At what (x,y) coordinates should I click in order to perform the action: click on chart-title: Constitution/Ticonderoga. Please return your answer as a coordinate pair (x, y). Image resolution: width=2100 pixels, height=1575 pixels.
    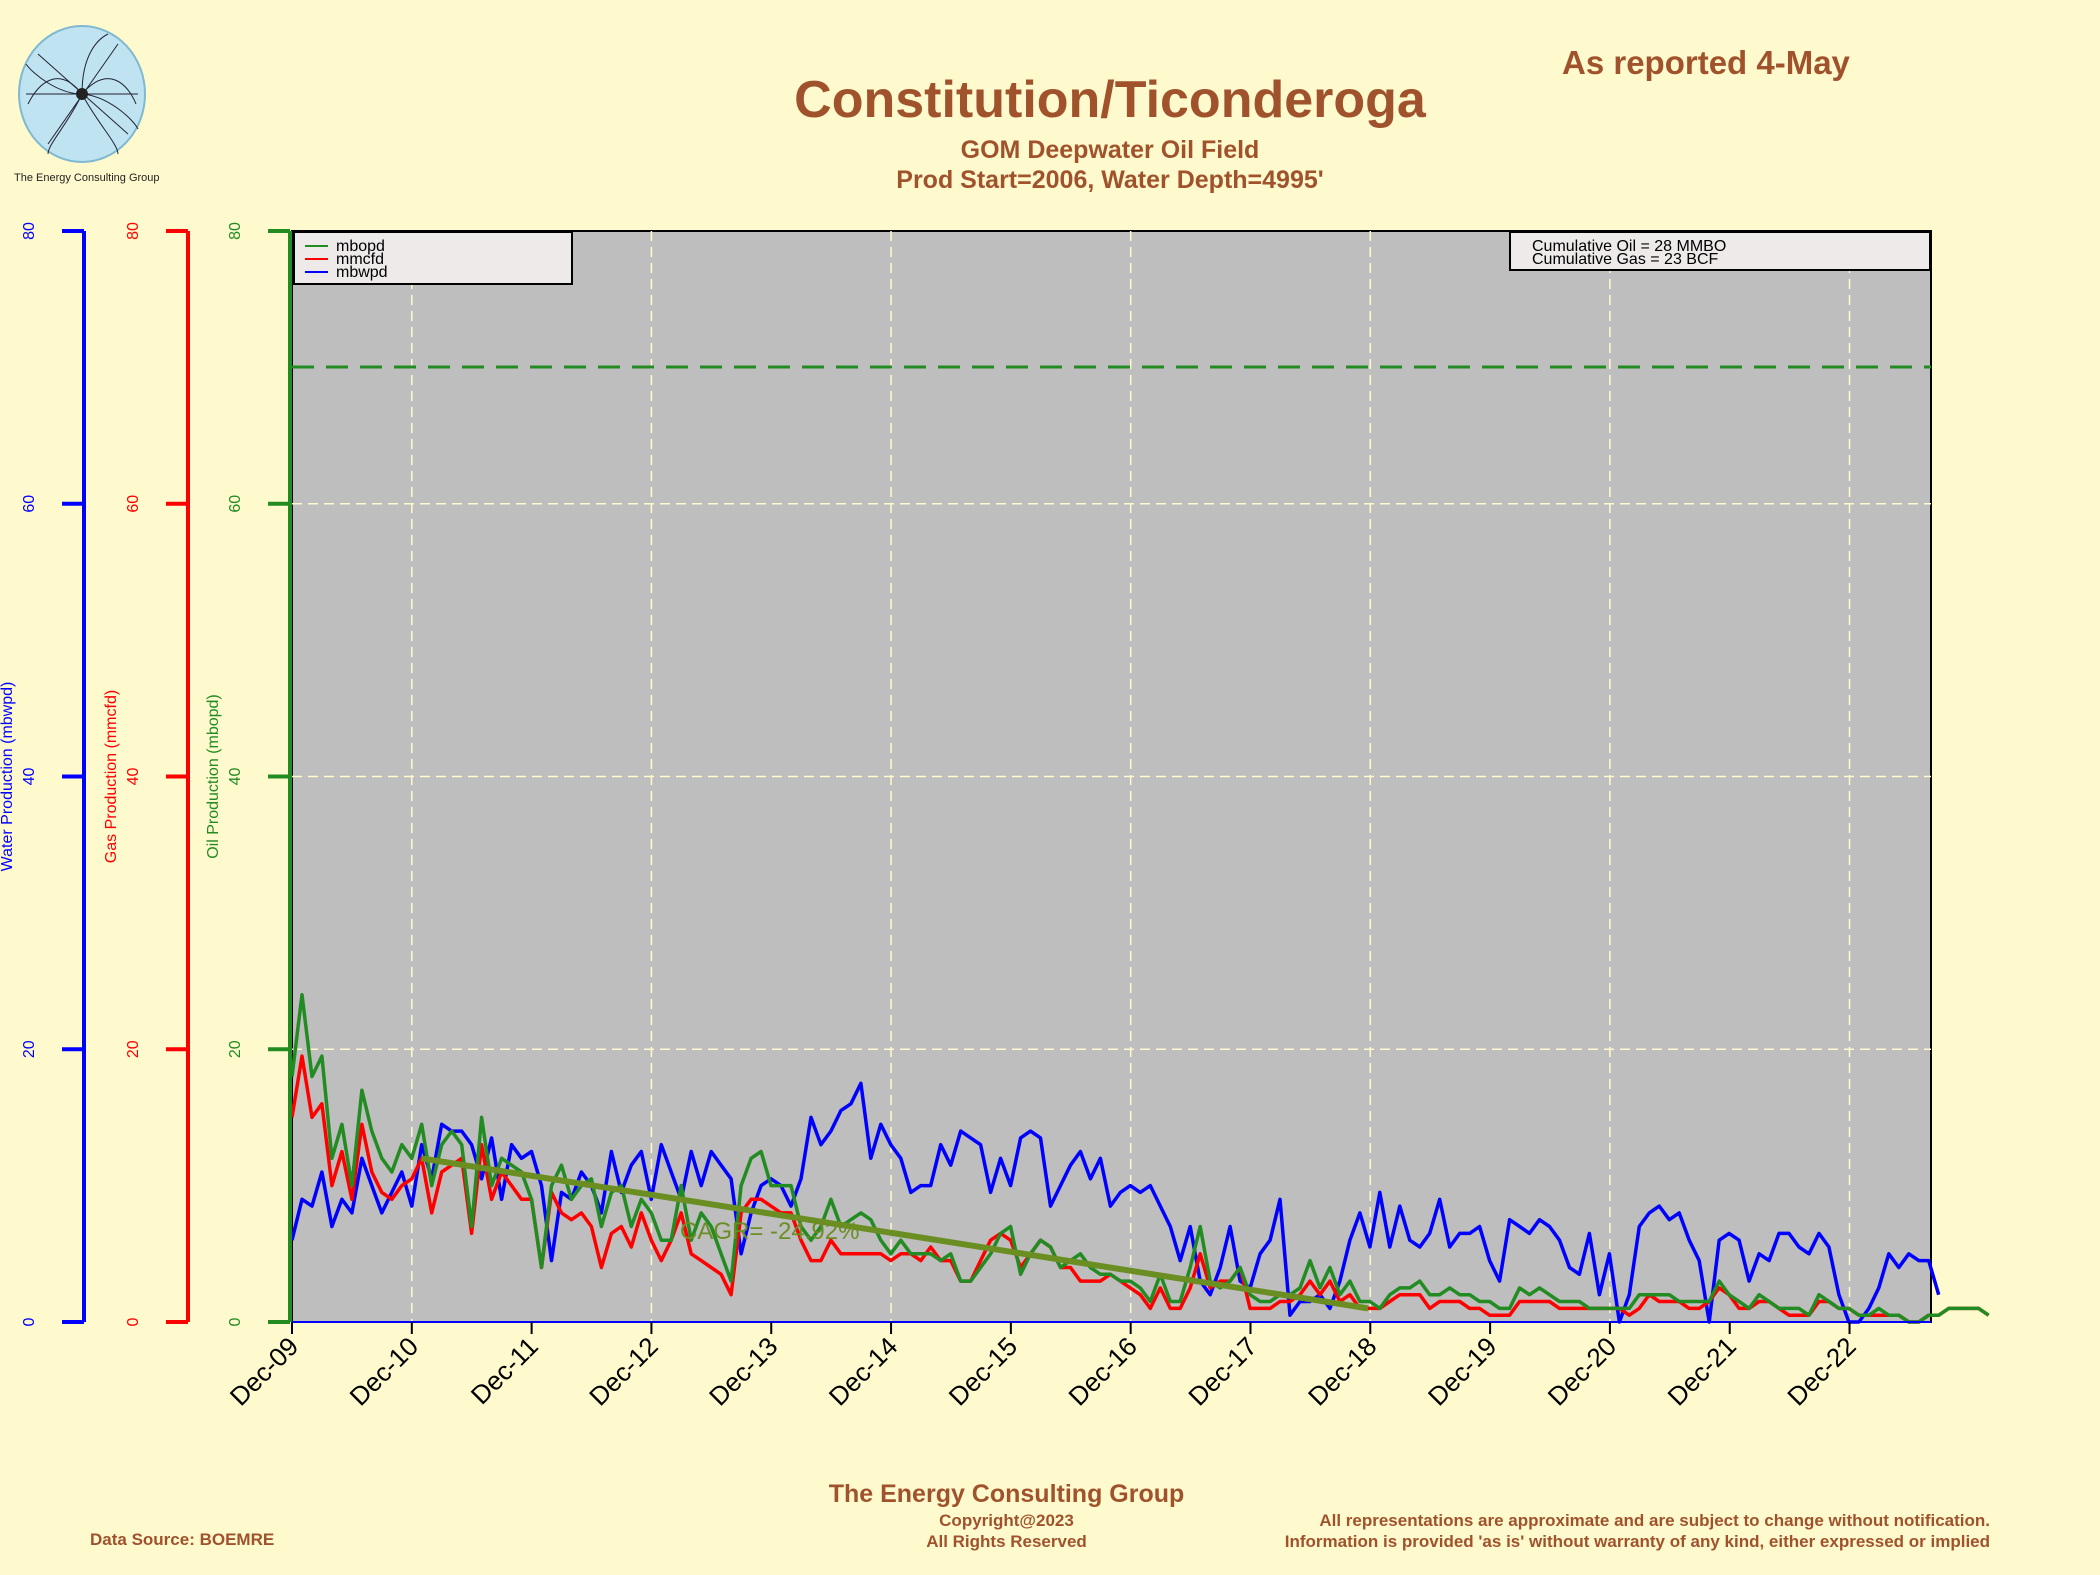
    Looking at the image, I should click on (1110, 100).